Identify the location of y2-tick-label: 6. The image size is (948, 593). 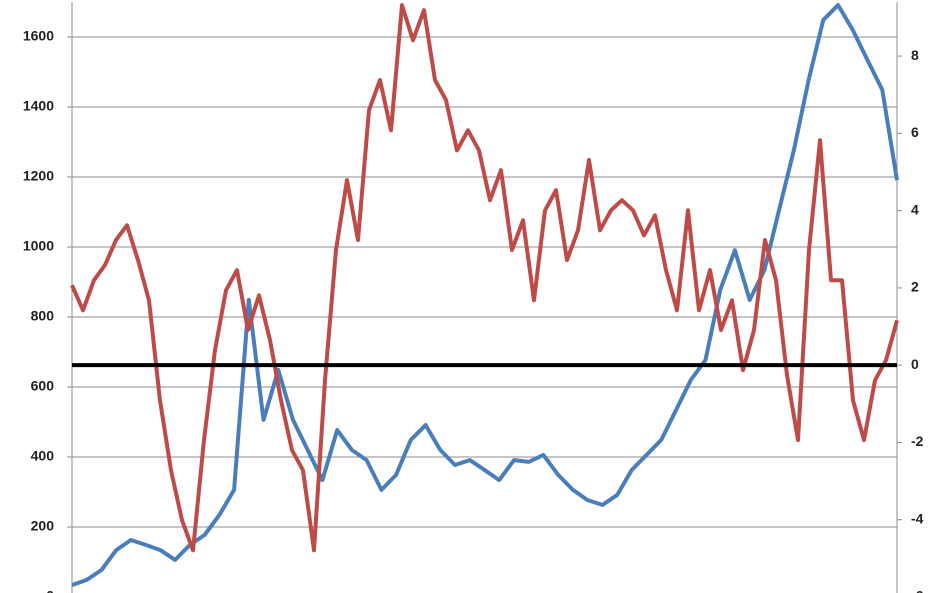
(915, 132).